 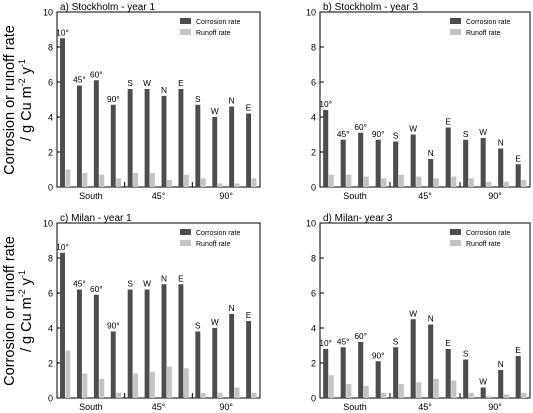 What do you see at coordinates (62, 32) in the screenshot?
I see `bar-label: 10°` at bounding box center [62, 32].